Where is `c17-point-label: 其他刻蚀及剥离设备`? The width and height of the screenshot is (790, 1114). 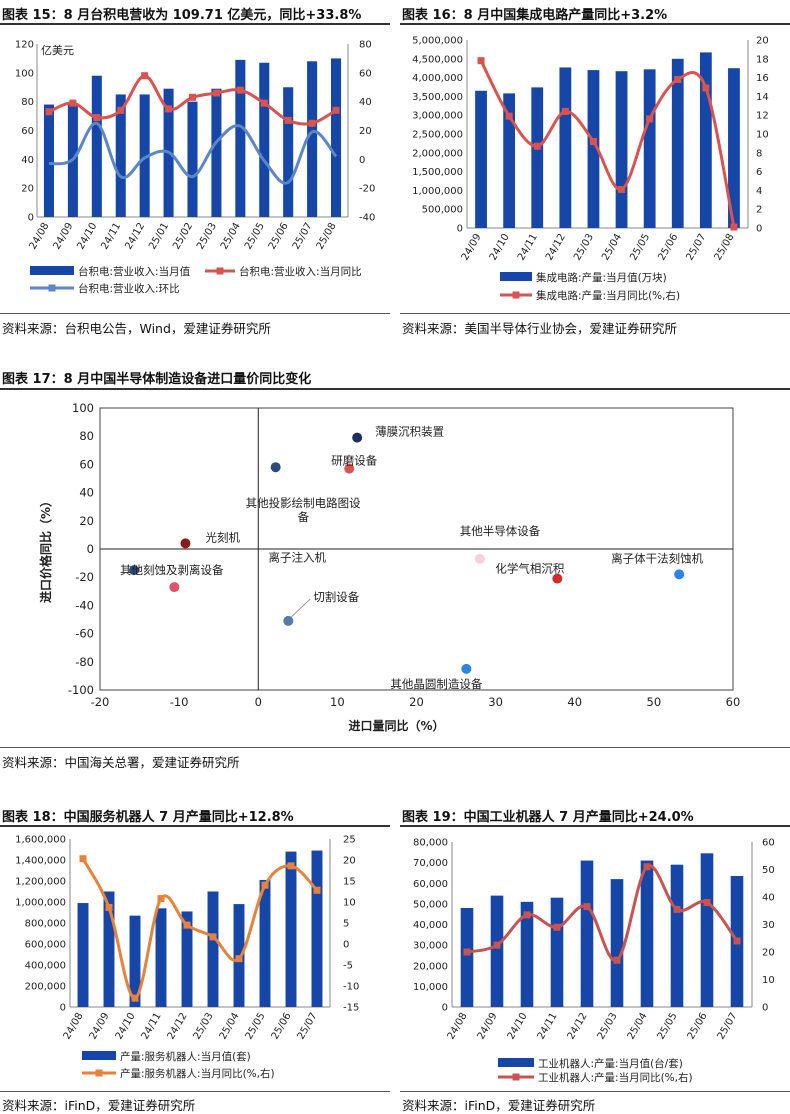 c17-point-label: 其他刻蚀及剥离设备 is located at coordinates (172, 570).